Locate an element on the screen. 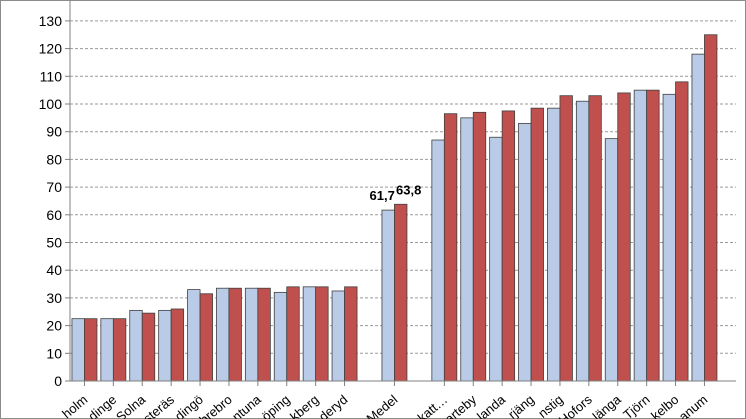  data-label: 63,8 is located at coordinates (408, 189).